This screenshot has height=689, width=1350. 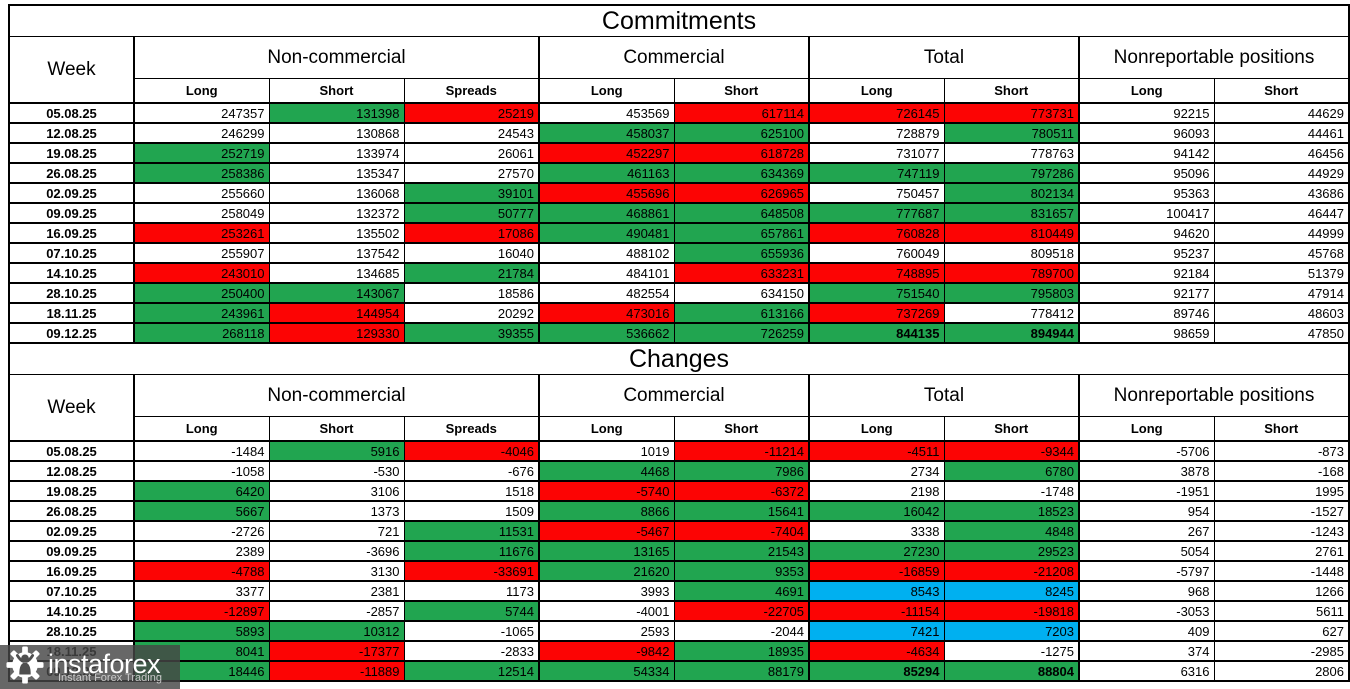 I want to click on value-cell: -12897, so click(x=201, y=611).